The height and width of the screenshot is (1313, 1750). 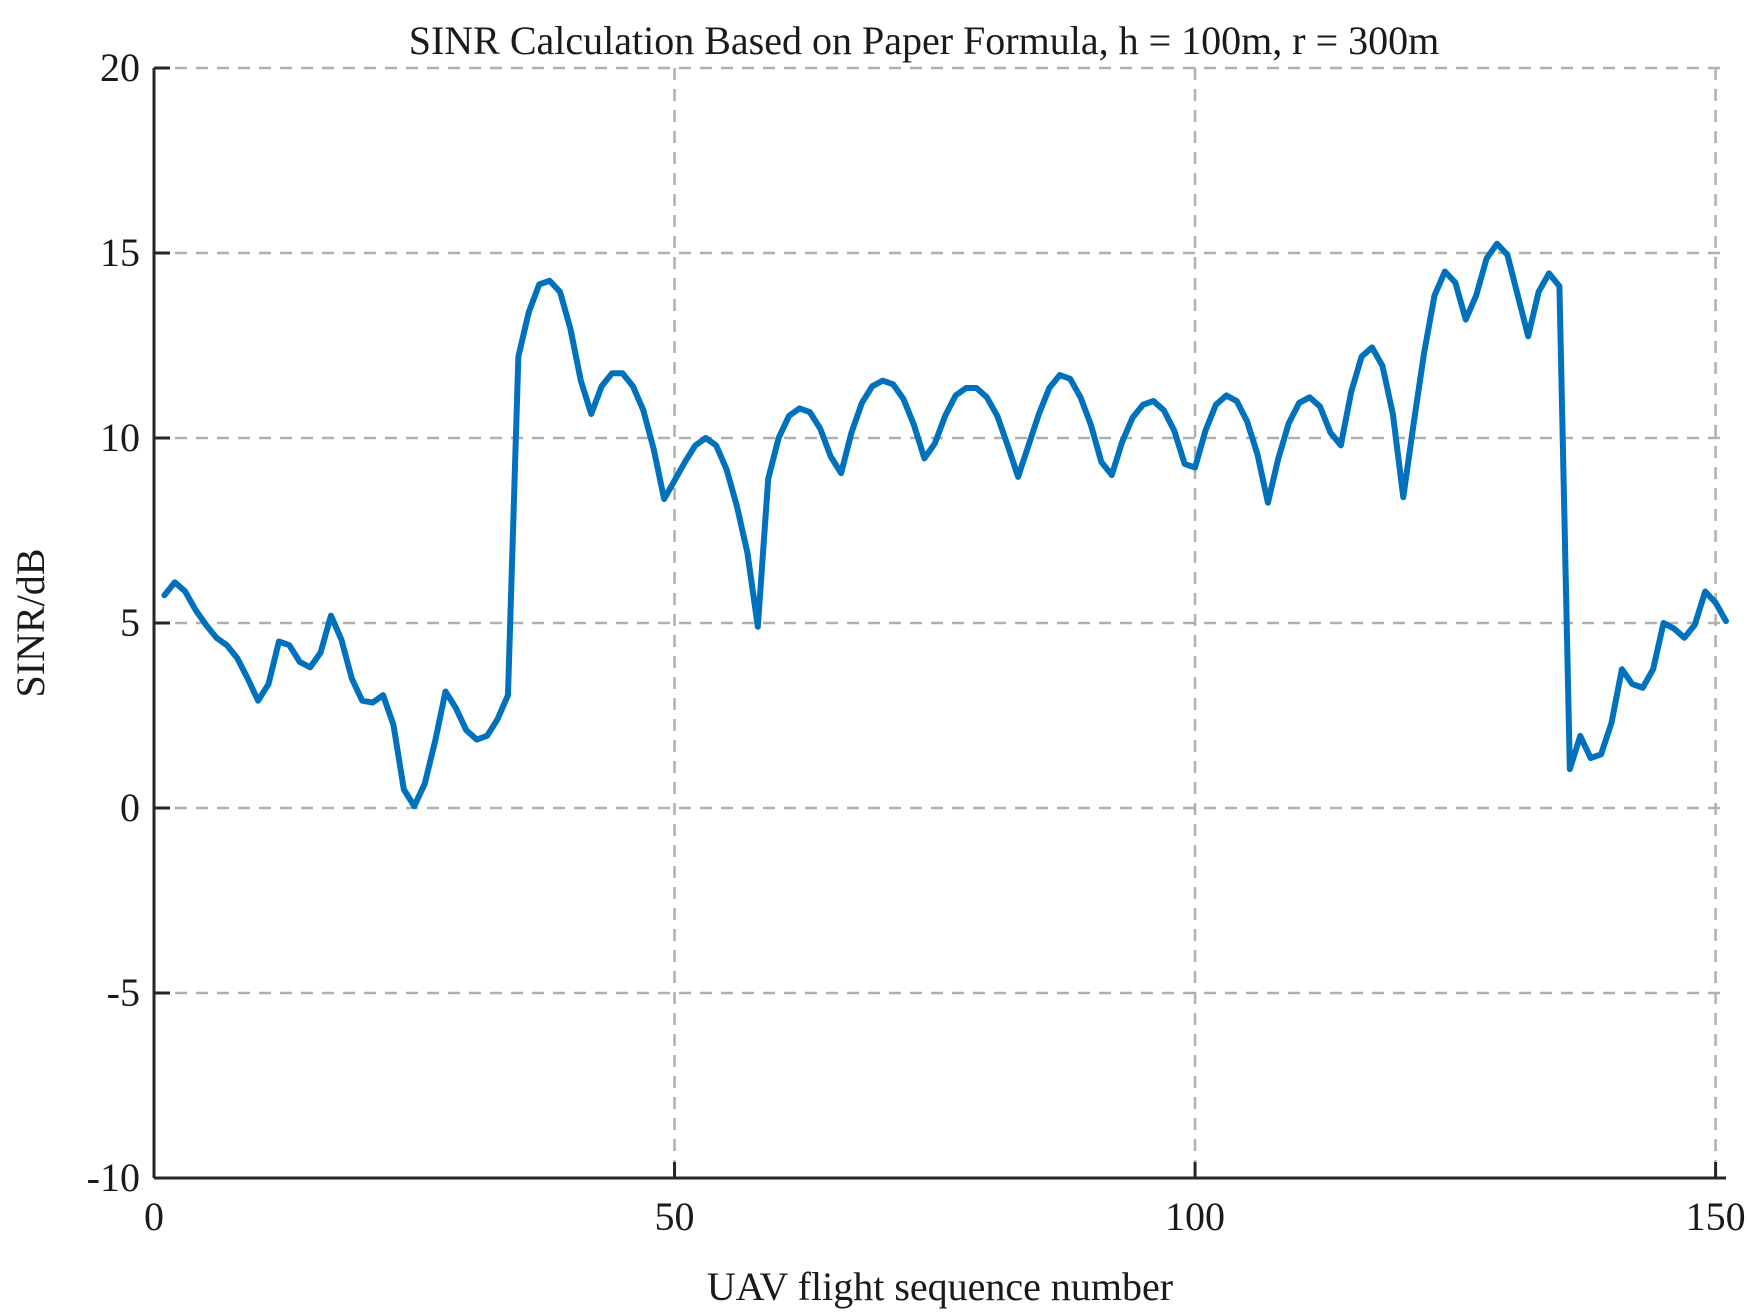 What do you see at coordinates (30, 623) in the screenshot?
I see `y-axis-label: SINR/dB` at bounding box center [30, 623].